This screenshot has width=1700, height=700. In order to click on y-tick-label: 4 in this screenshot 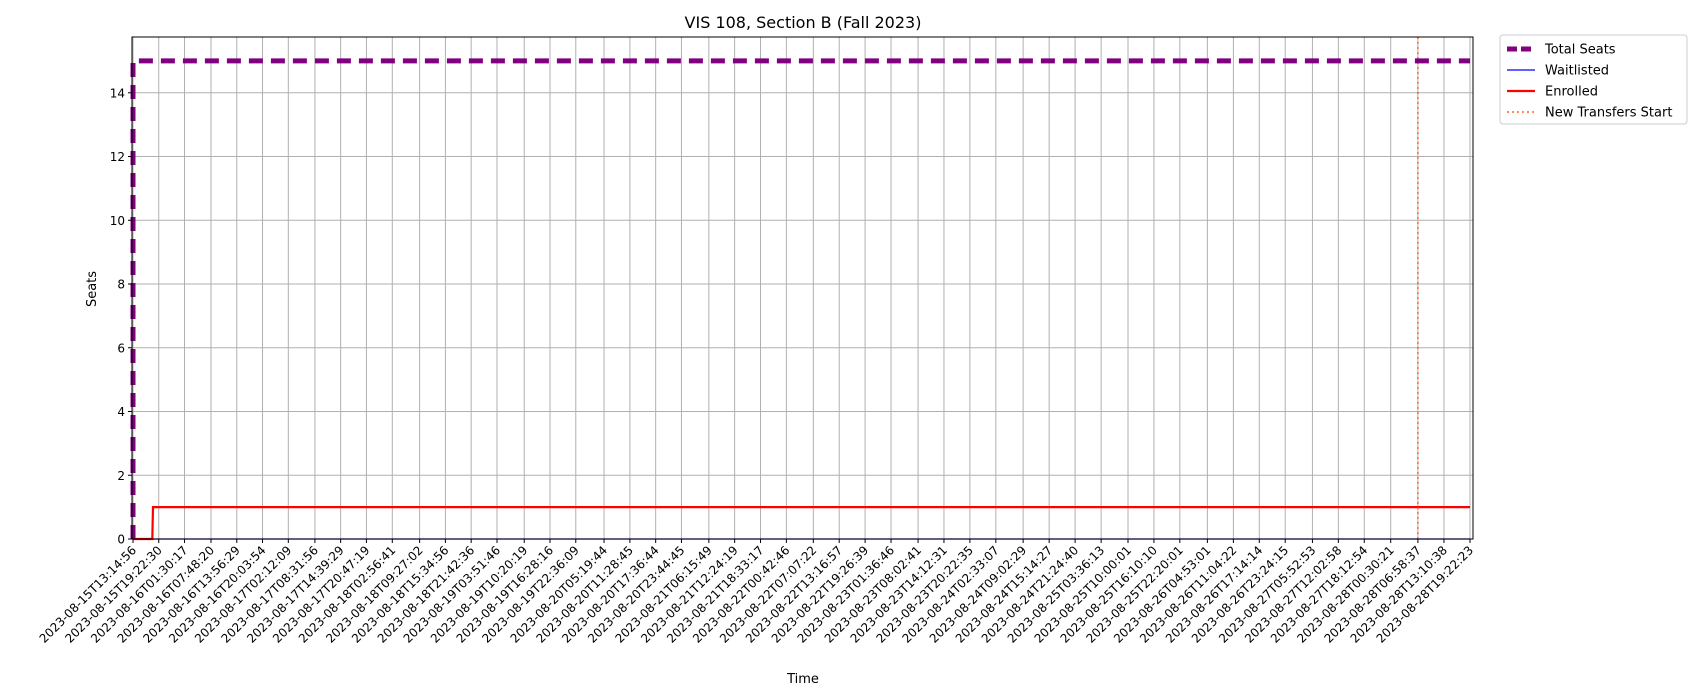, I will do `click(121, 412)`.